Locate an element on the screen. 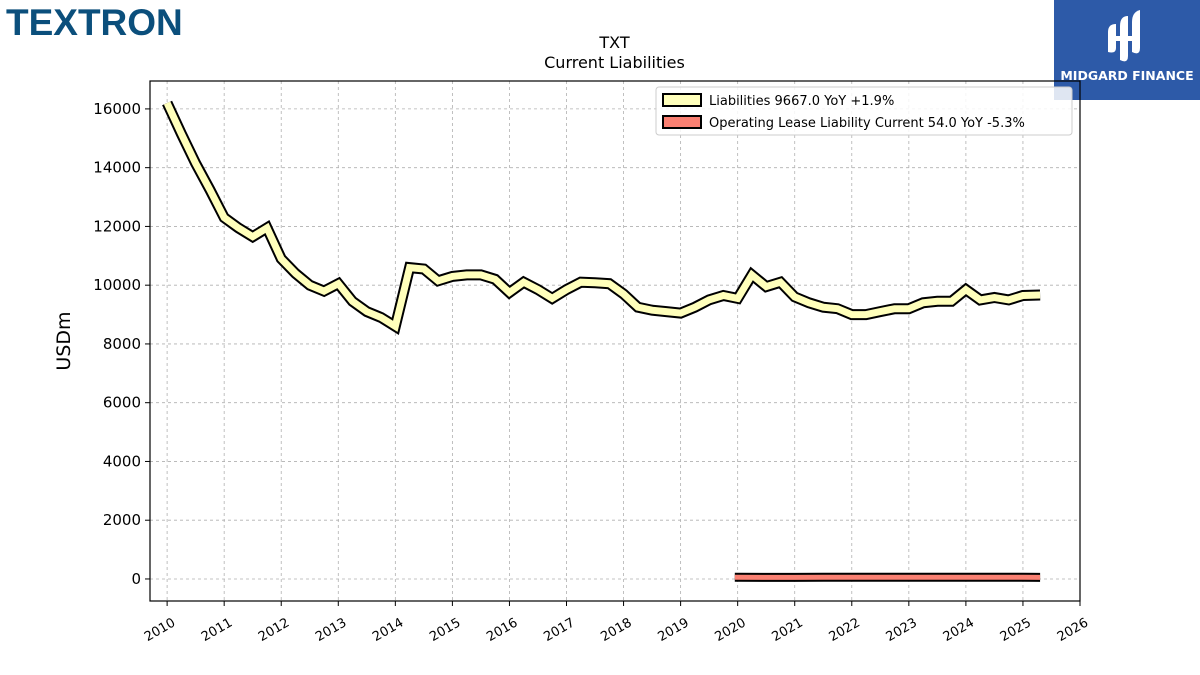  x-tick-label: 2011 is located at coordinates (217, 630).